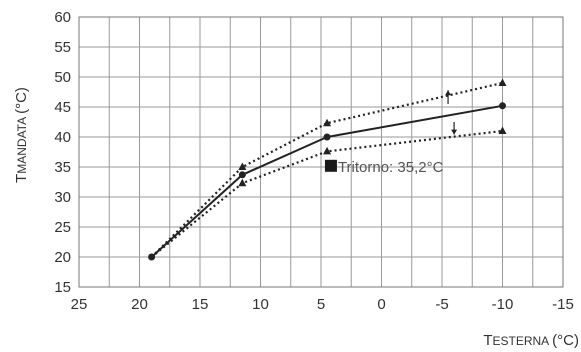 This screenshot has width=581, height=352. What do you see at coordinates (62, 137) in the screenshot?
I see `y-tick-label: 40` at bounding box center [62, 137].